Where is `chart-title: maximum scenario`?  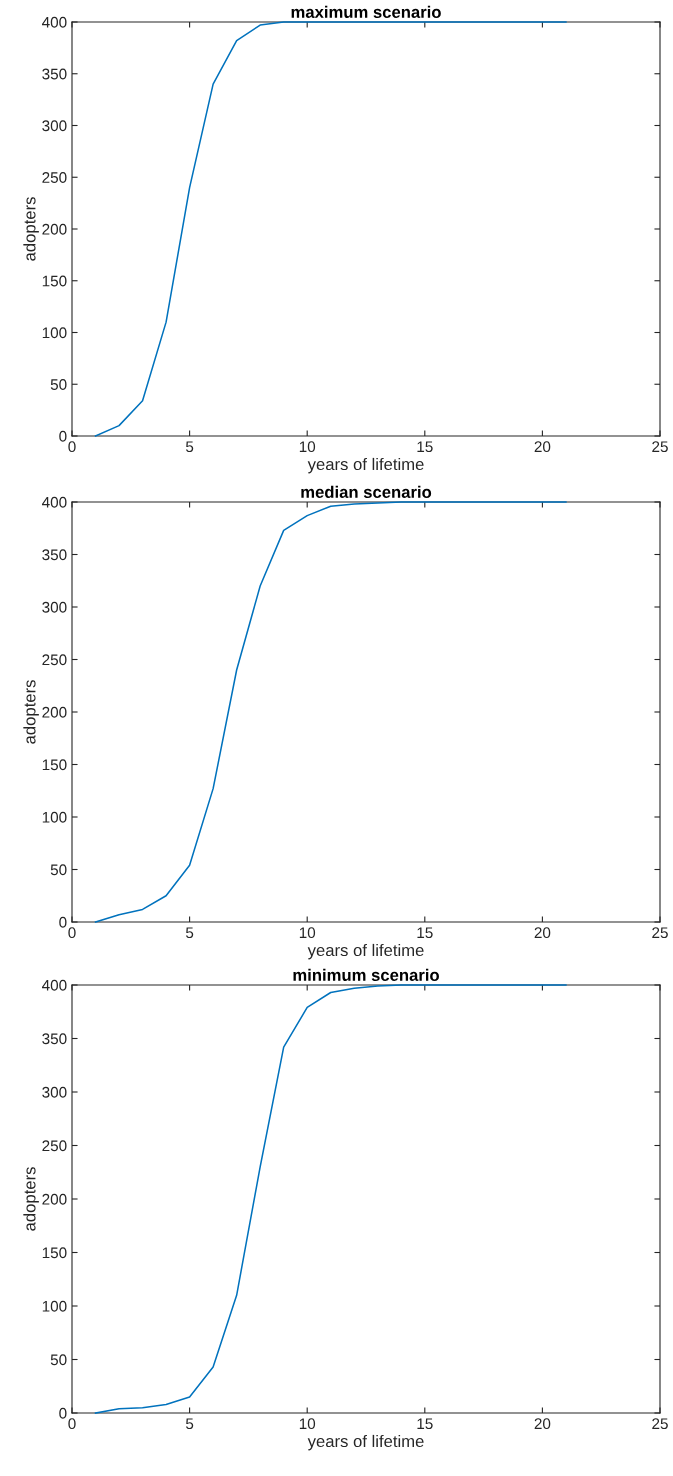 chart-title: maximum scenario is located at coordinates (366, 11).